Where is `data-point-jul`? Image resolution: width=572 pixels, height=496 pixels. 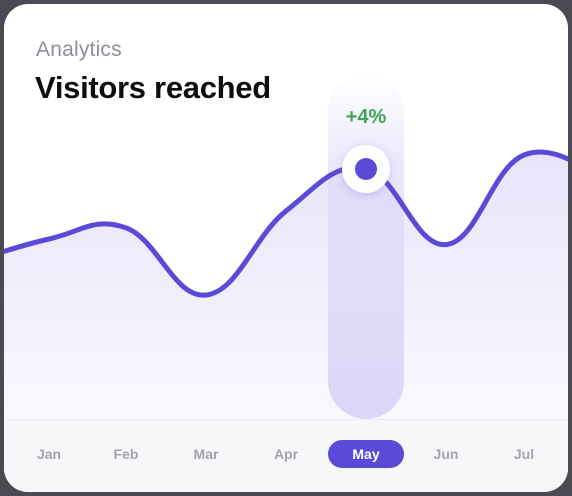 data-point-jul is located at coordinates (524, 155).